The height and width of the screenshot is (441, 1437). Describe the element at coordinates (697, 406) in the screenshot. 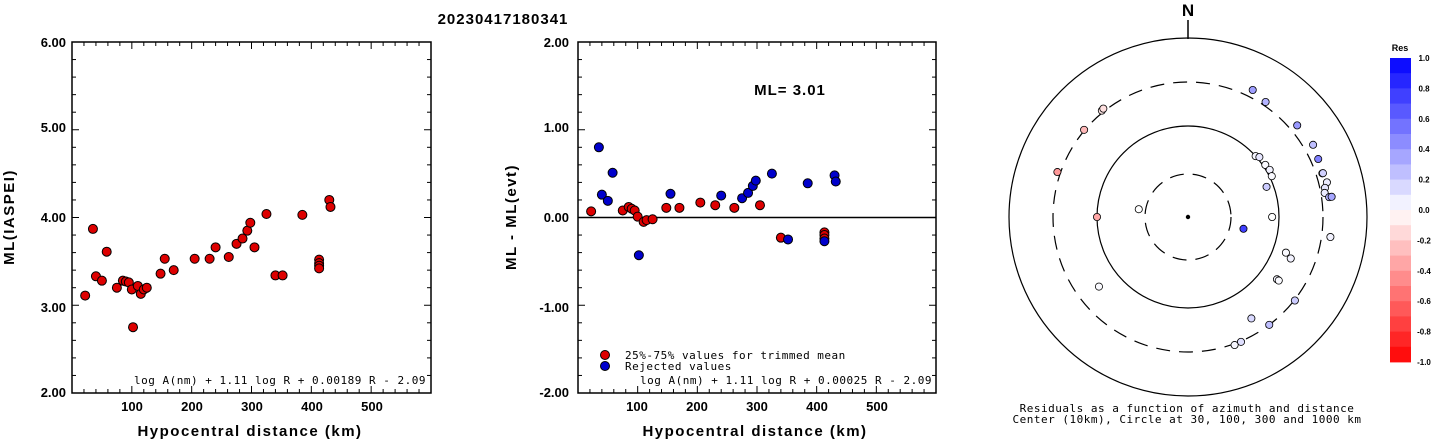

I see `middle-xtick: 200` at that location.